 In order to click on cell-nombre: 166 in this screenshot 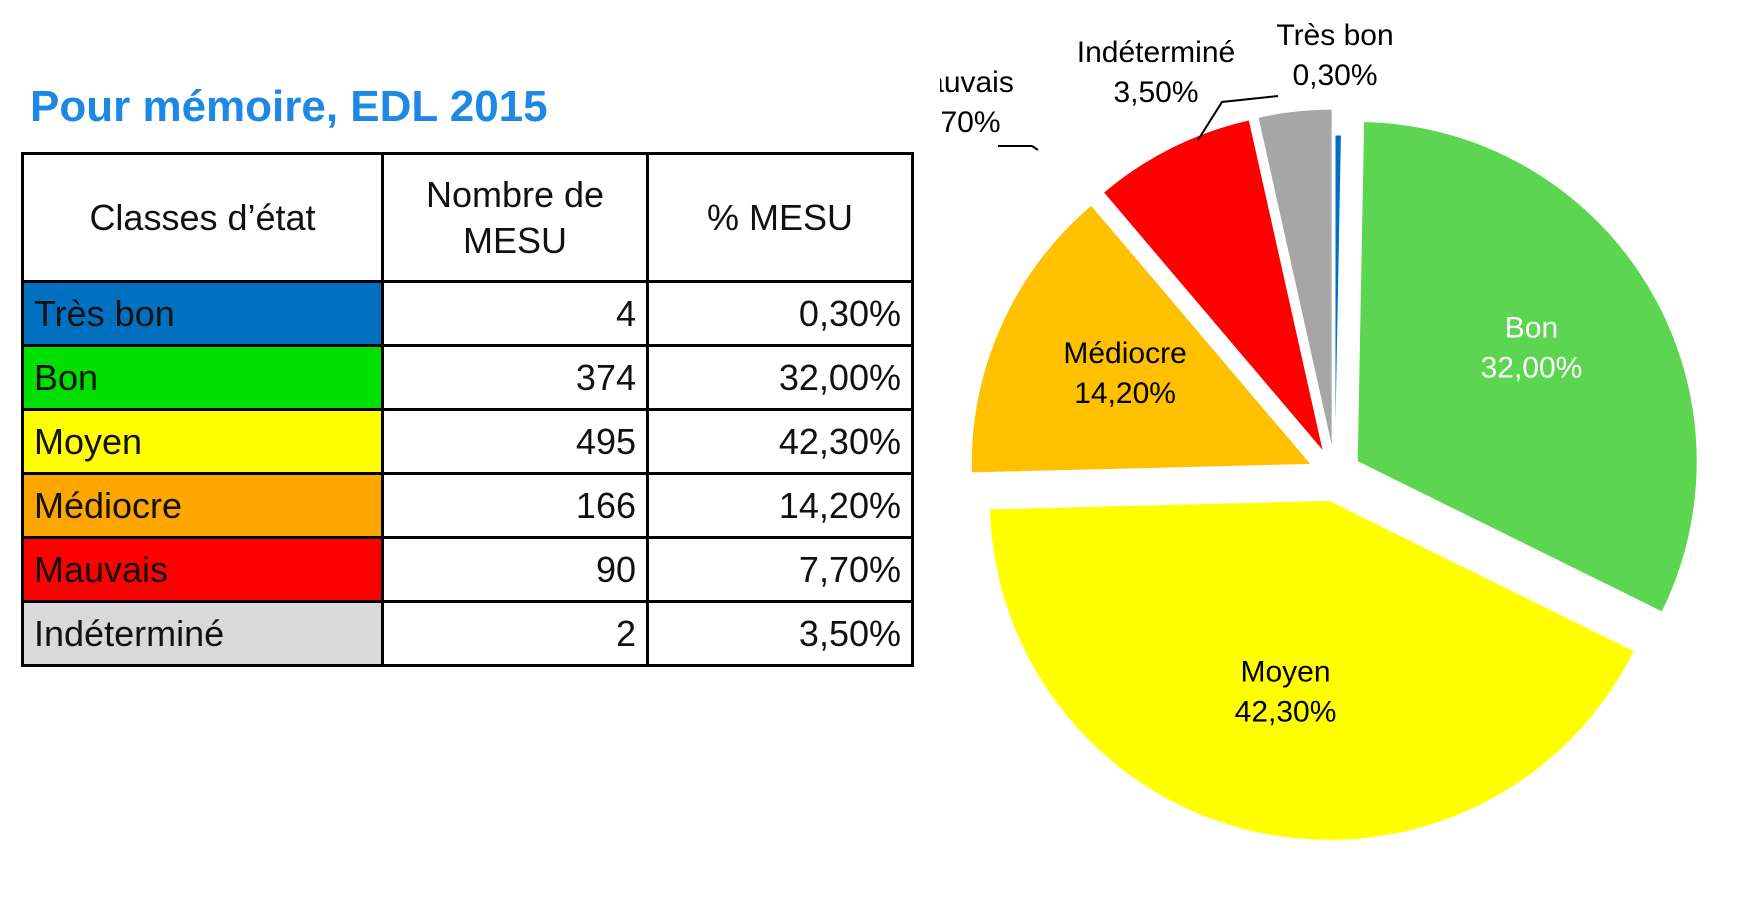, I will do `click(515, 505)`.